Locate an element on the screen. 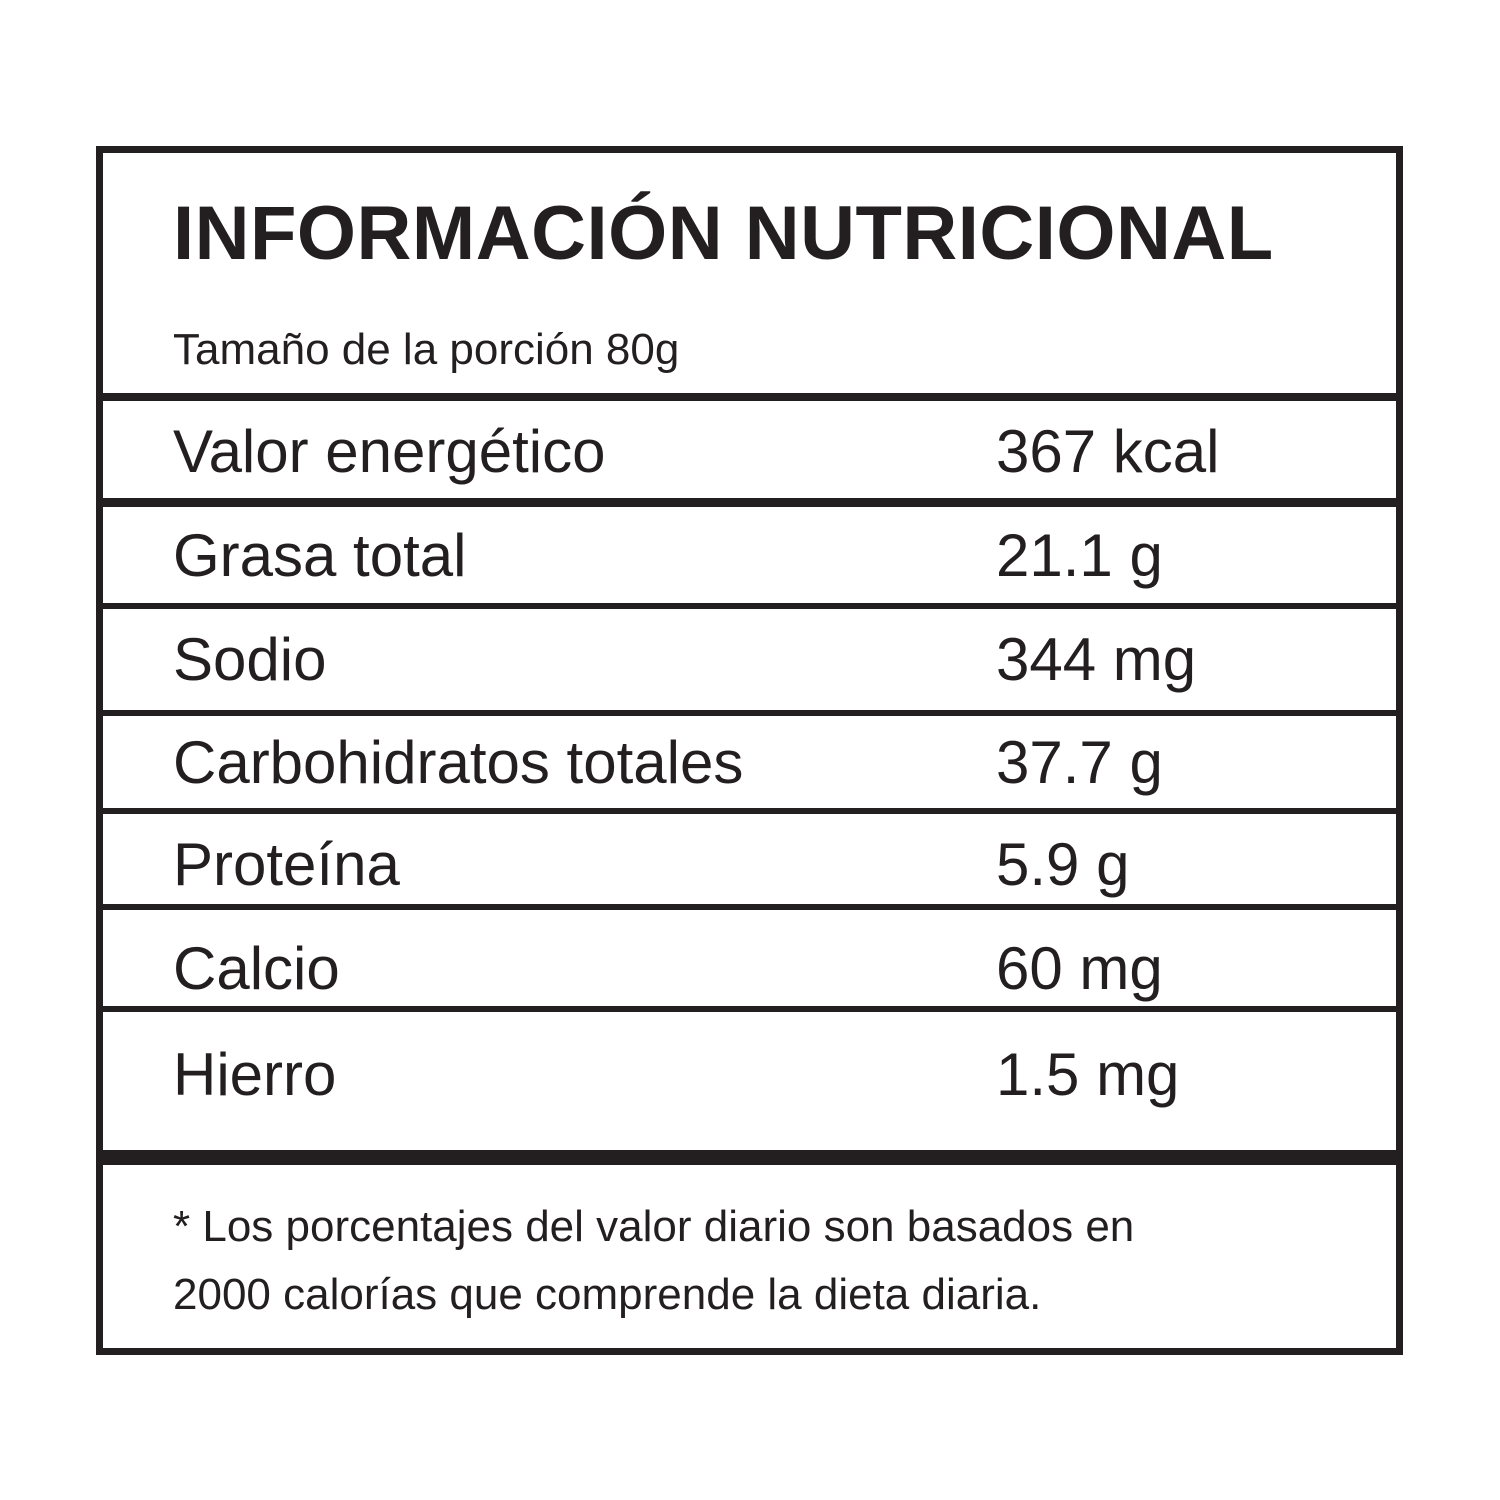 Image resolution: width=1500 pixels, height=1500 pixels. nutrient-value: 60 mg is located at coordinates (1079, 968).